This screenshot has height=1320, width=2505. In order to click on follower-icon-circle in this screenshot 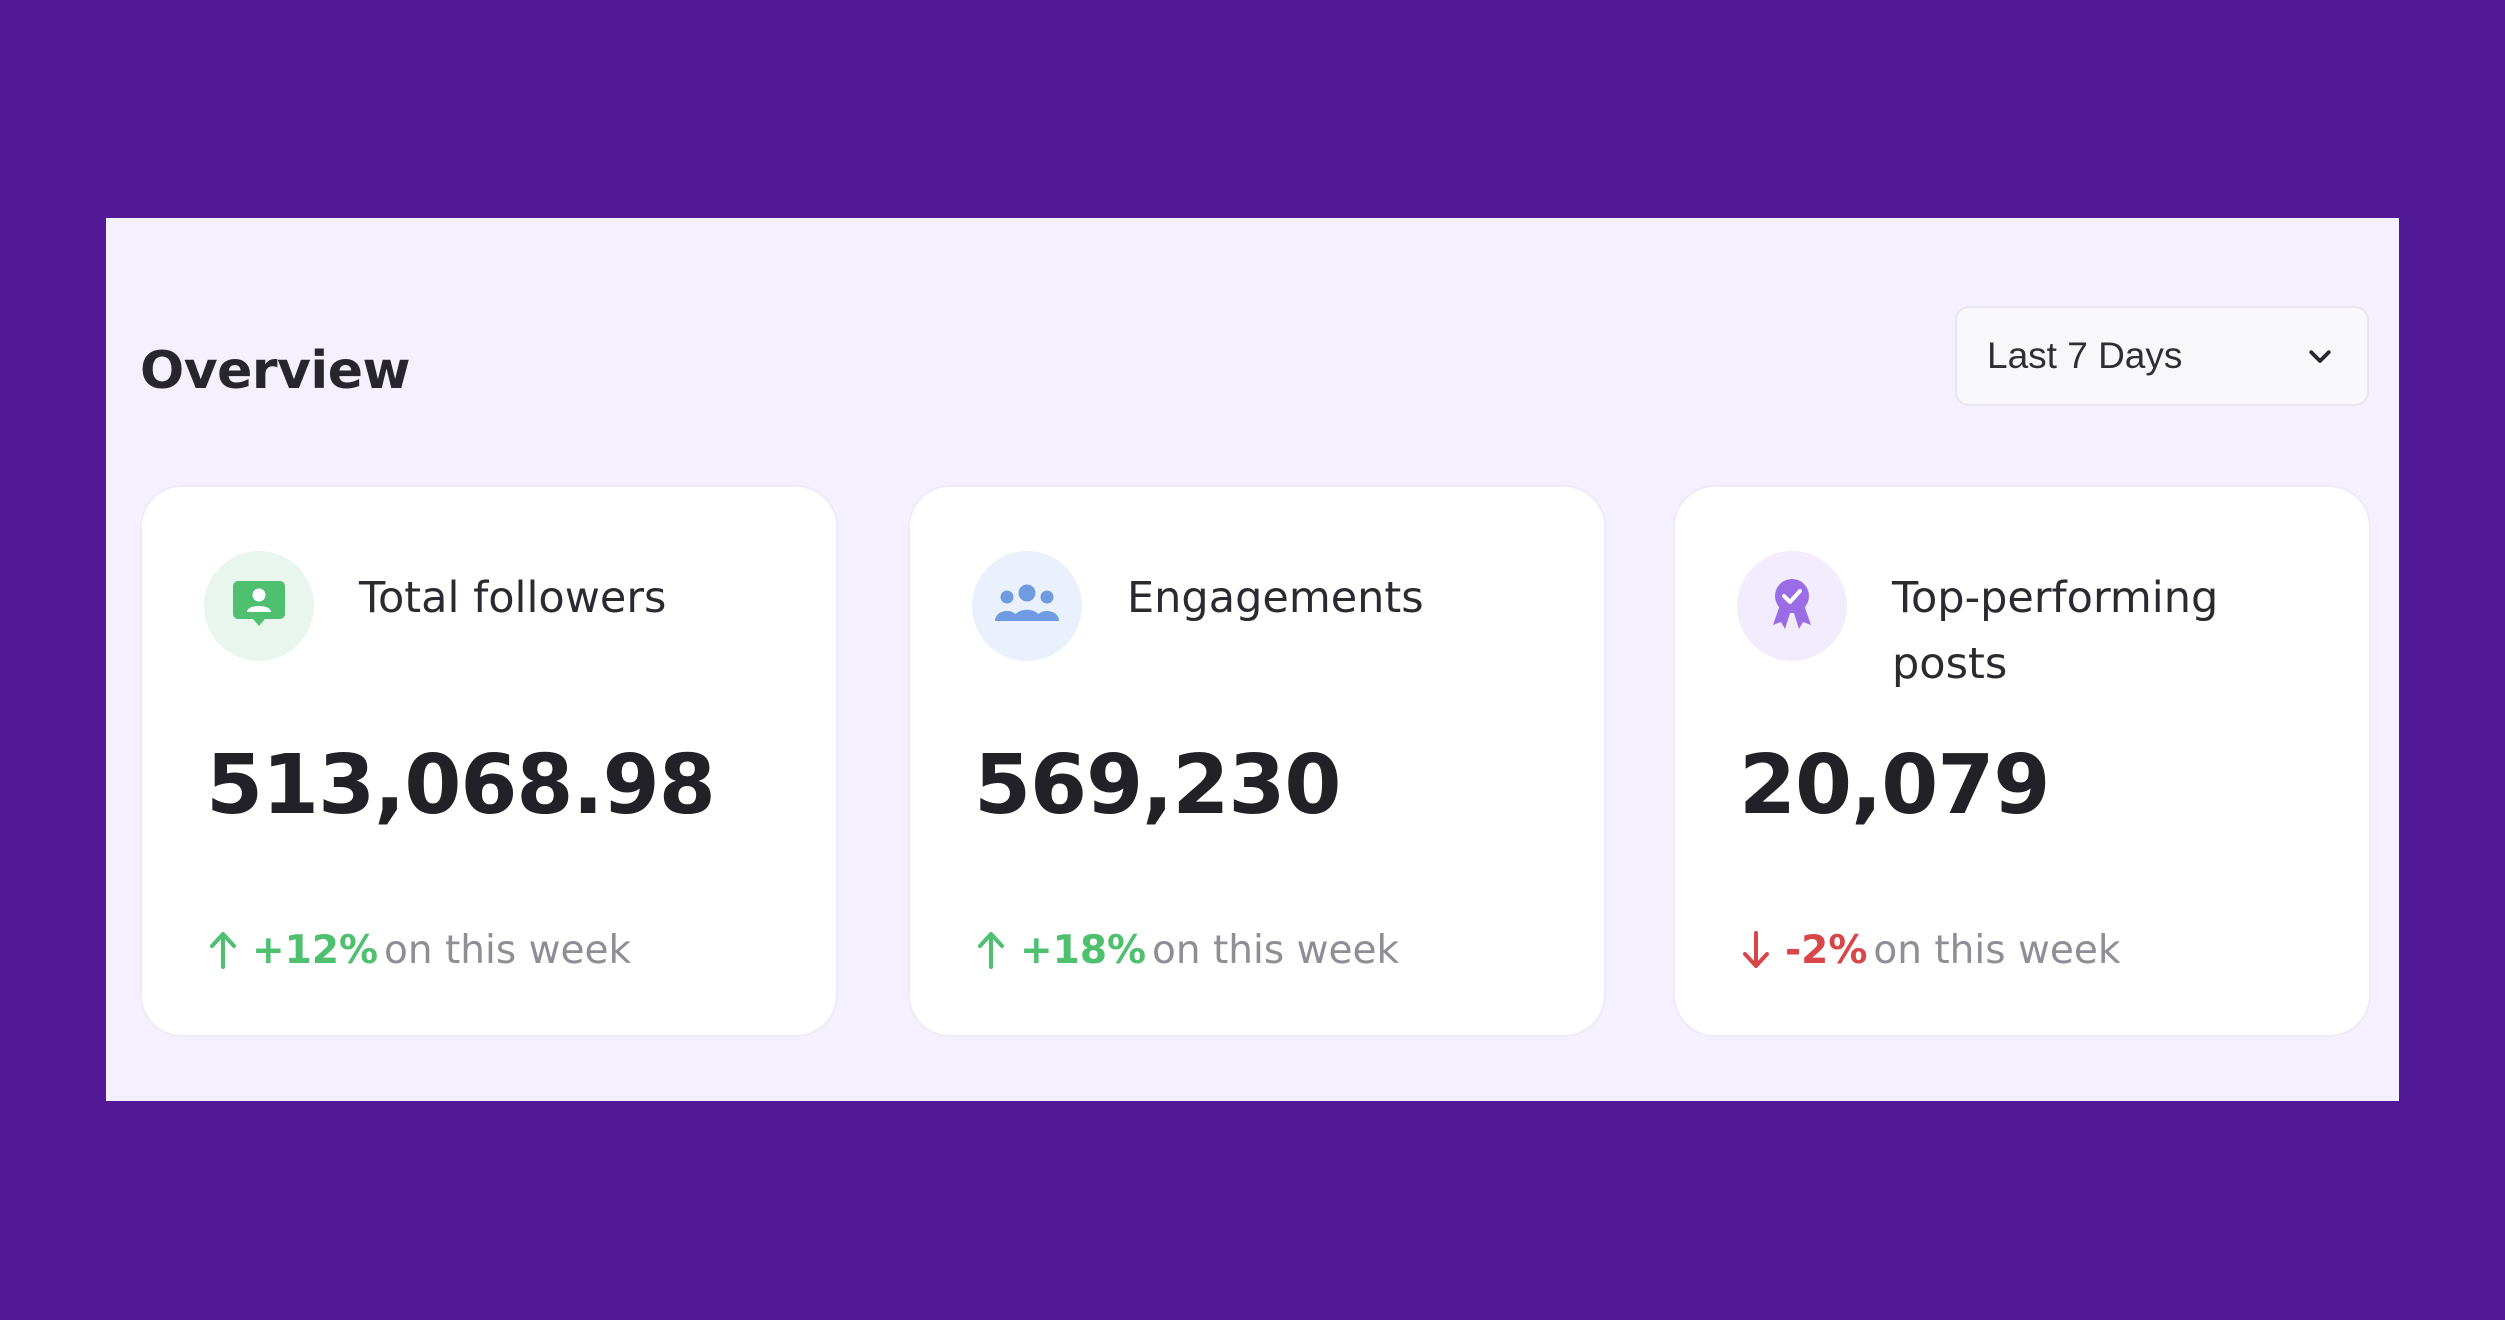, I will do `click(259, 606)`.